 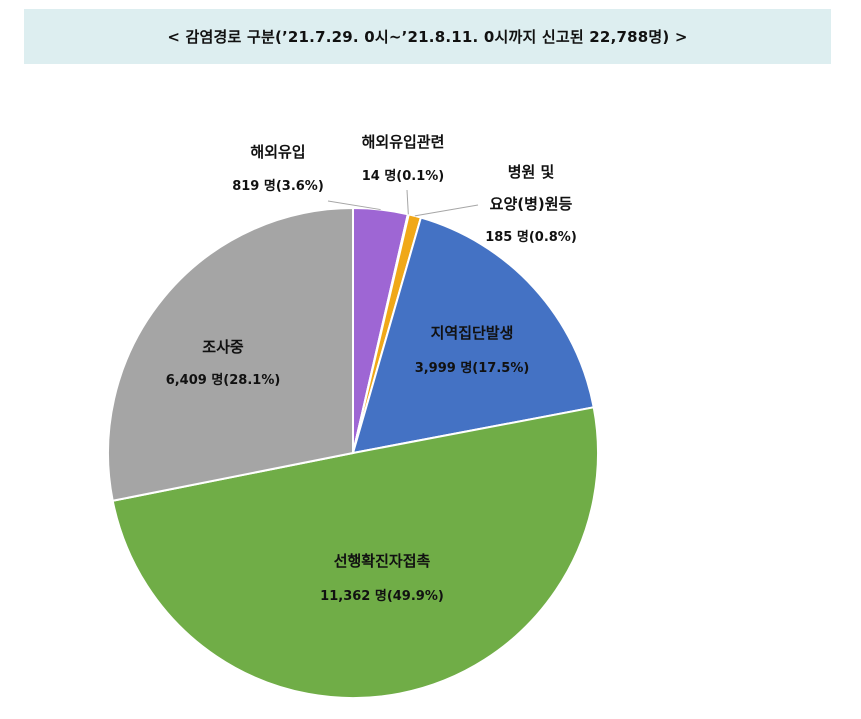 What do you see at coordinates (403, 142) in the screenshot?
I see `slice-label-name-2: 해외유입관련` at bounding box center [403, 142].